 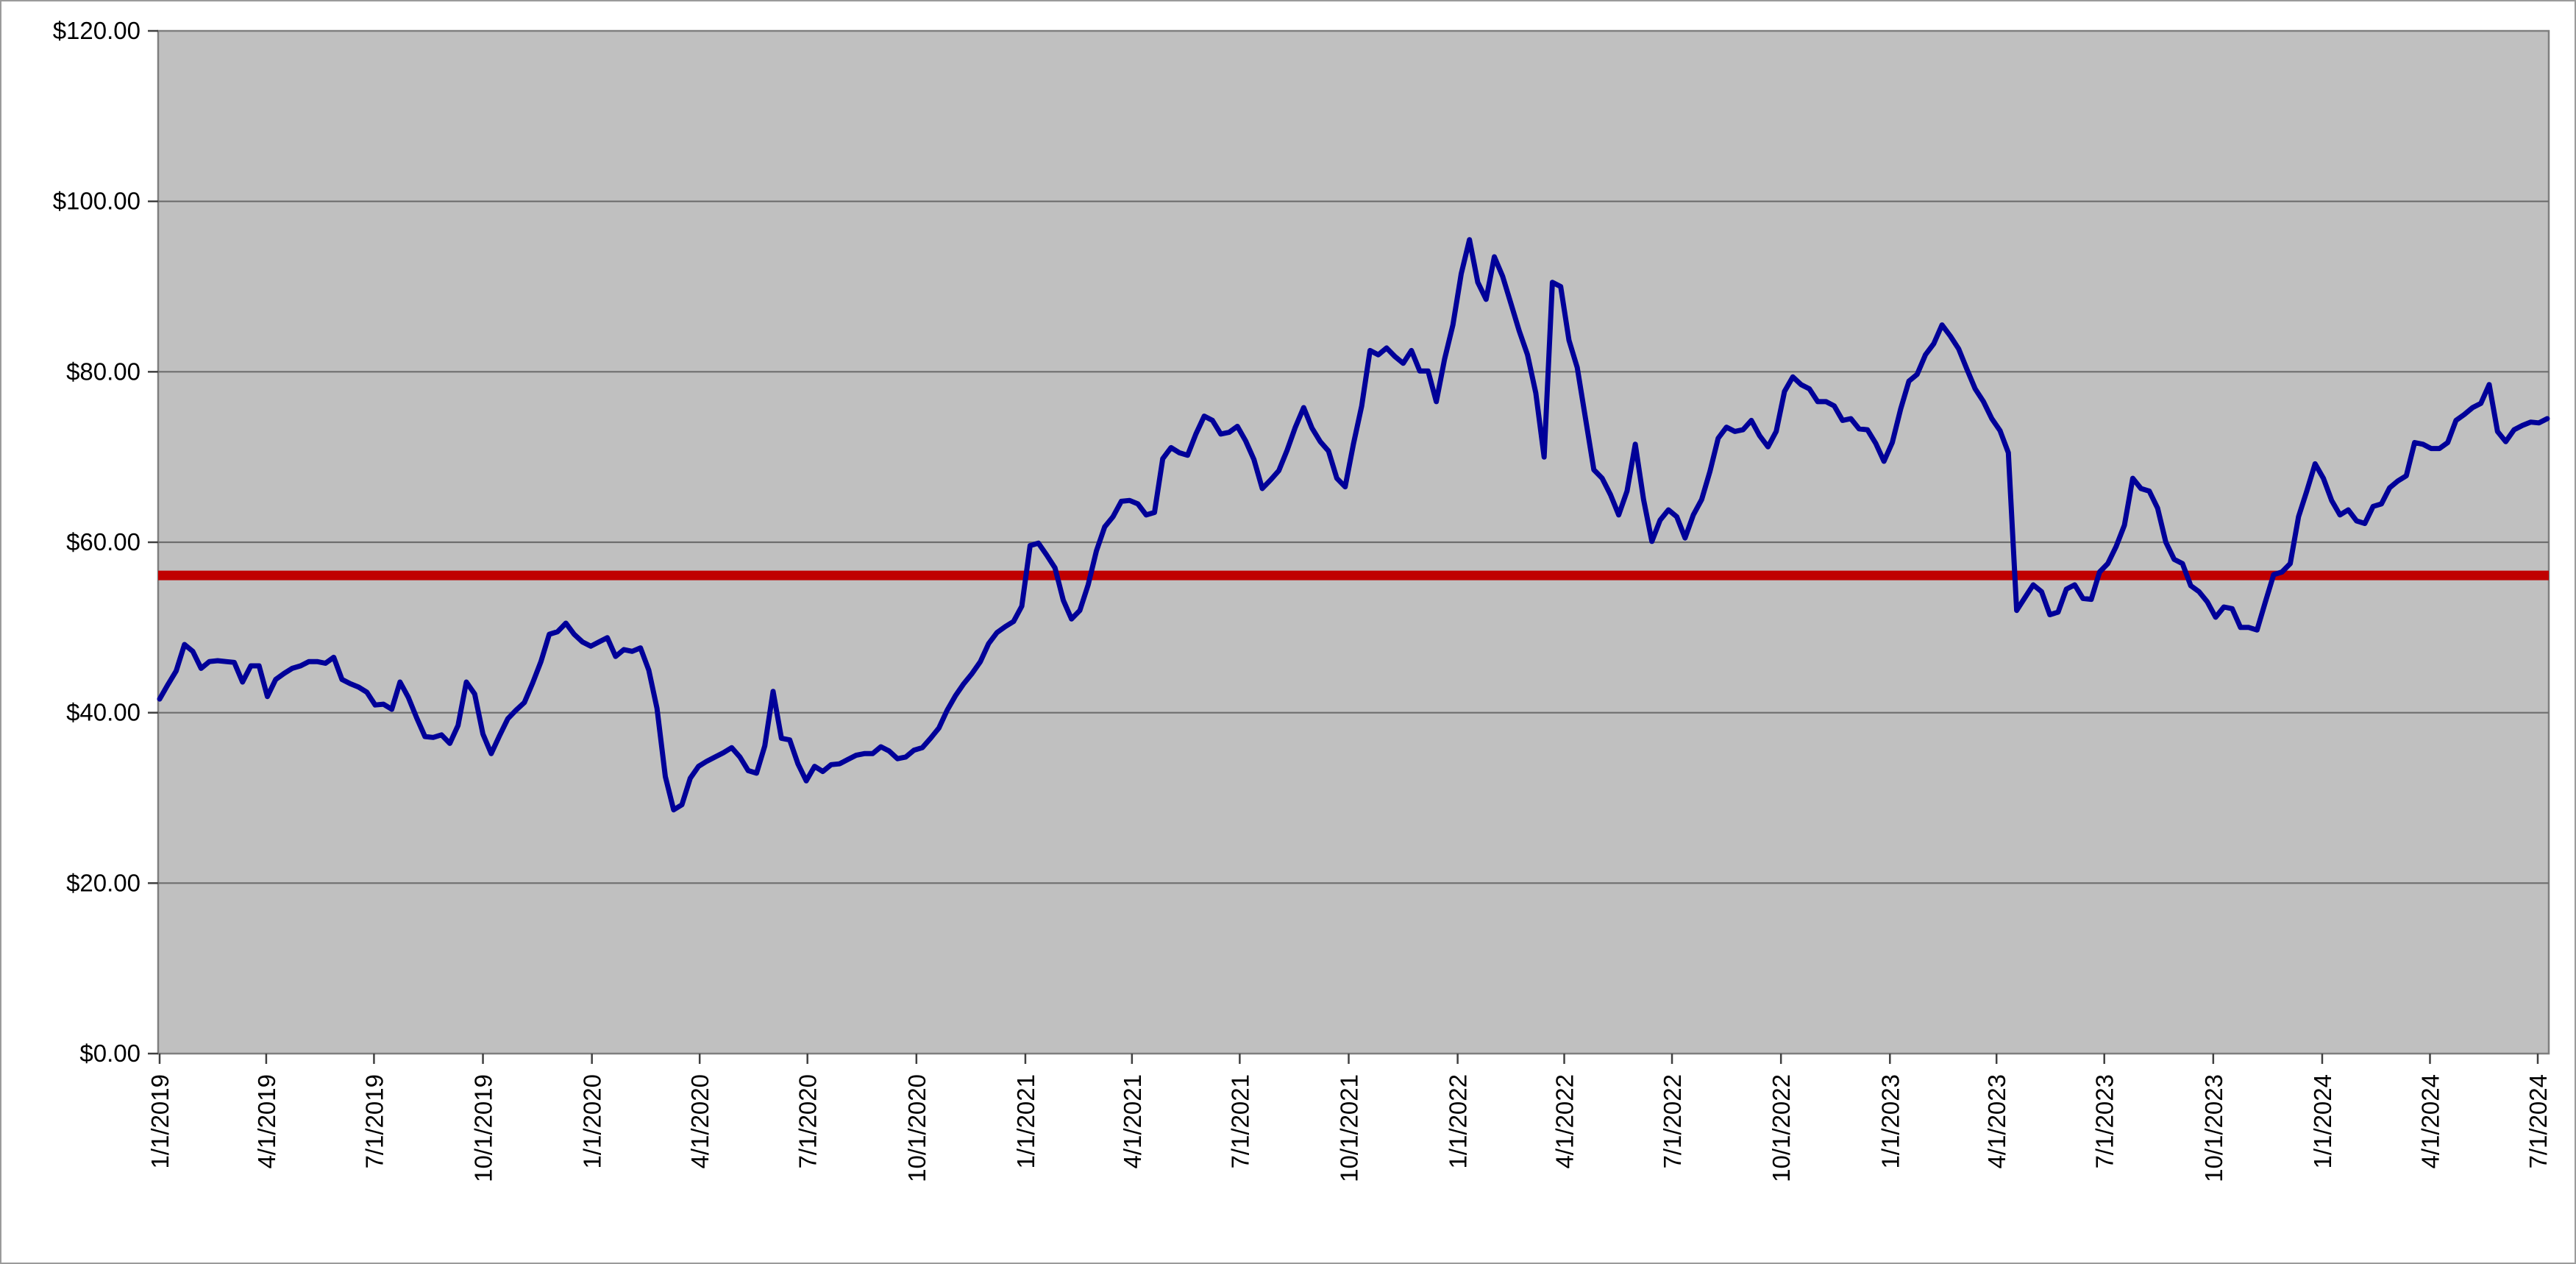 I want to click on x-axis-label: 4/1/2021, so click(x=1132, y=1121).